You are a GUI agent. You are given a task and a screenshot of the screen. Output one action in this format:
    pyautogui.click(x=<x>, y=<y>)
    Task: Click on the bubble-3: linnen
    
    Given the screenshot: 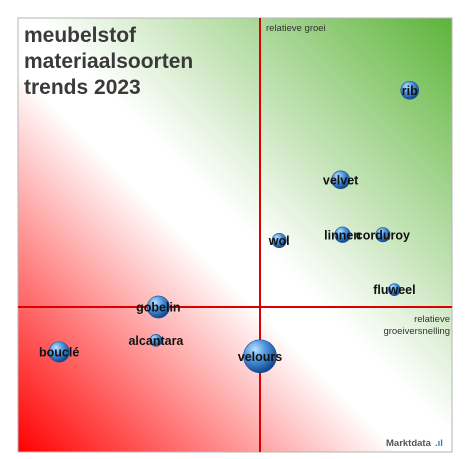 What is the action you would take?
    pyautogui.click(x=342, y=234)
    